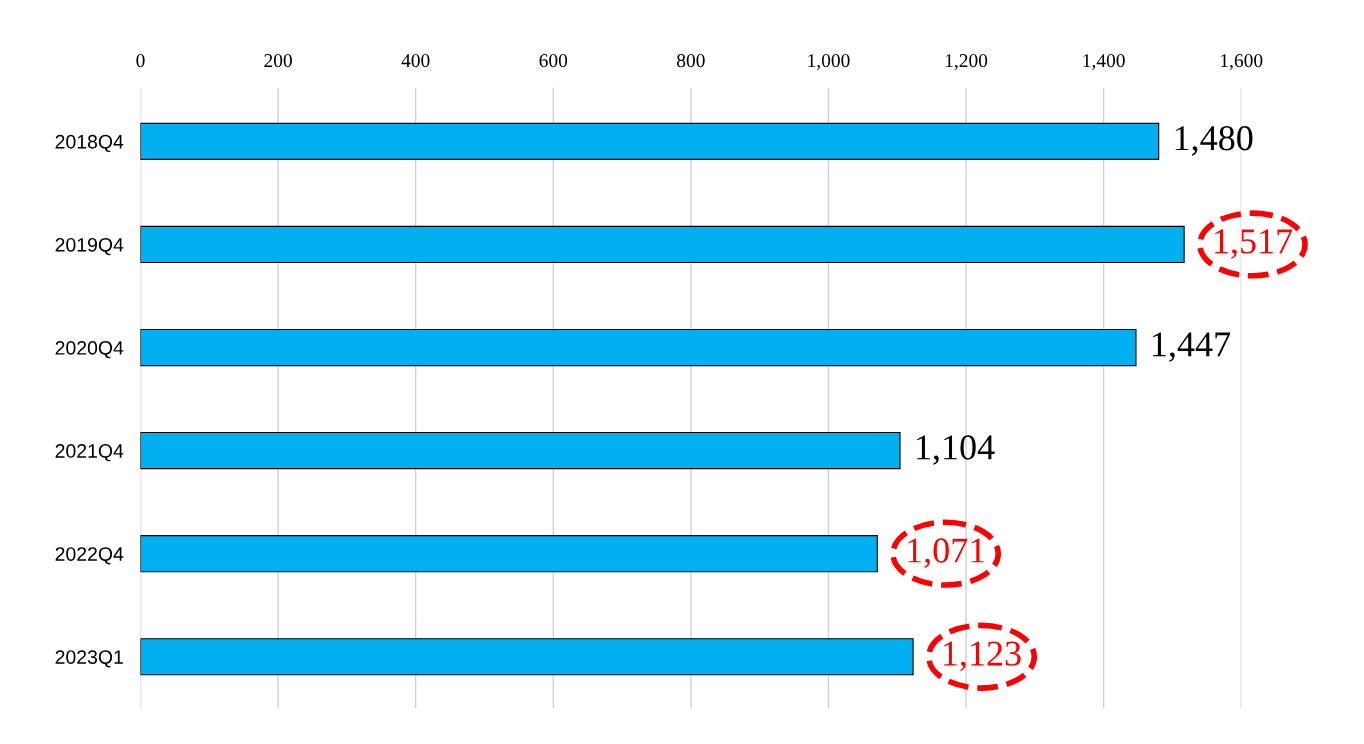  I want to click on x-tick-label: 1,000, so click(829, 62).